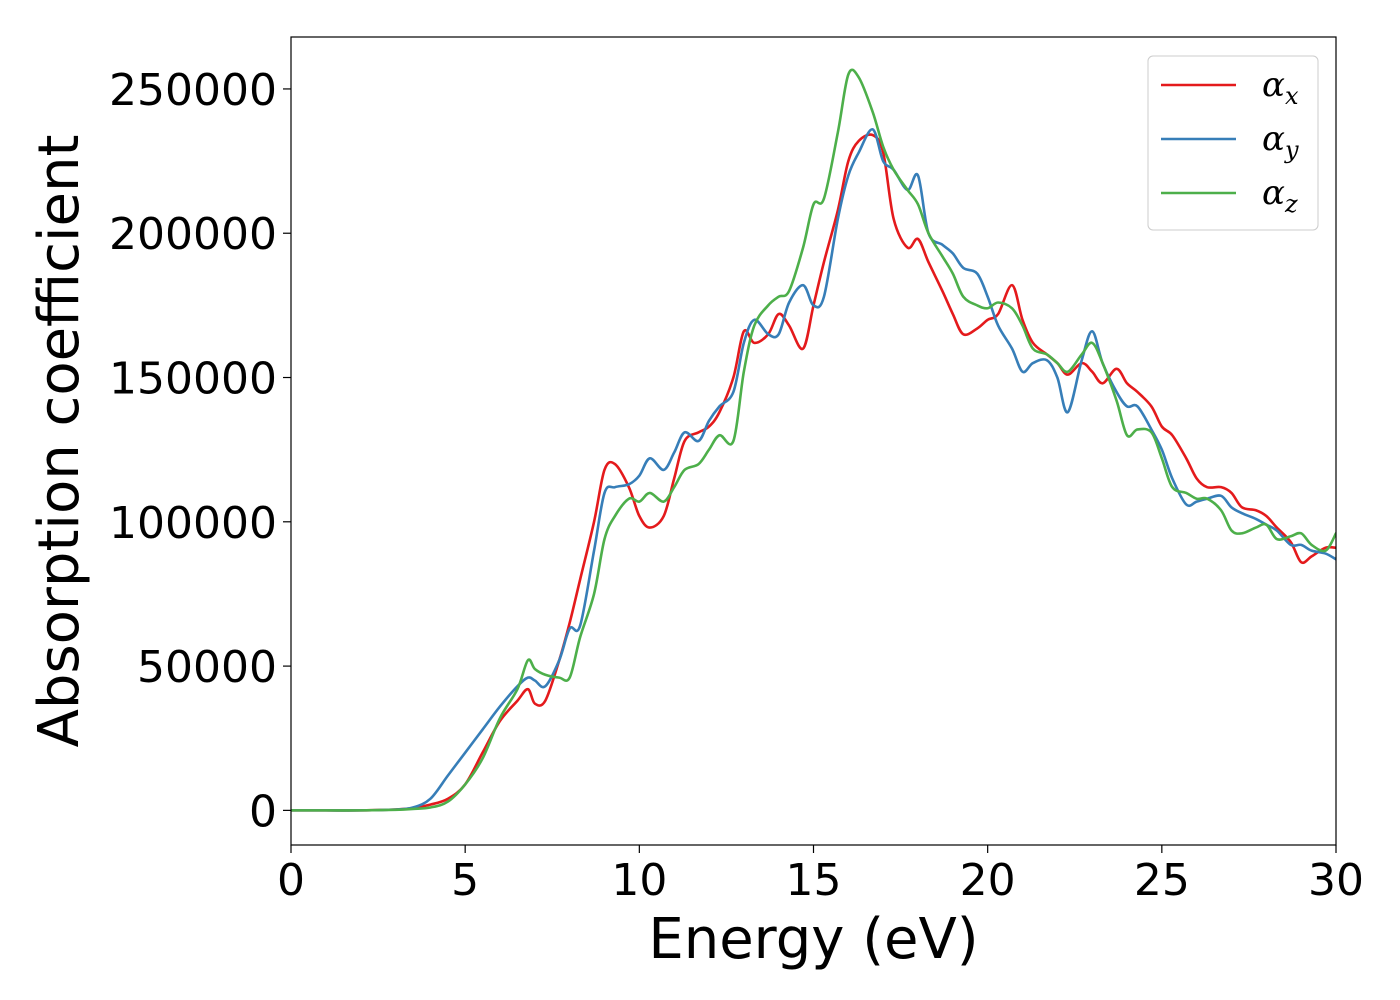  Describe the element at coordinates (1280, 87) in the screenshot. I see `legend-label-x: αx` at that location.